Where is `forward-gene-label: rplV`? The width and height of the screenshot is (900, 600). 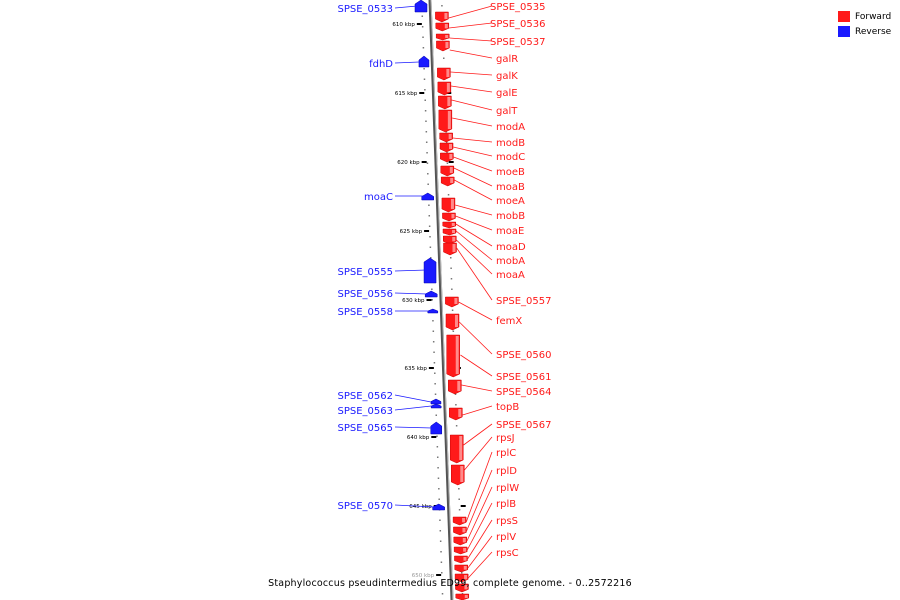 forward-gene-label: rplV is located at coordinates (506, 537).